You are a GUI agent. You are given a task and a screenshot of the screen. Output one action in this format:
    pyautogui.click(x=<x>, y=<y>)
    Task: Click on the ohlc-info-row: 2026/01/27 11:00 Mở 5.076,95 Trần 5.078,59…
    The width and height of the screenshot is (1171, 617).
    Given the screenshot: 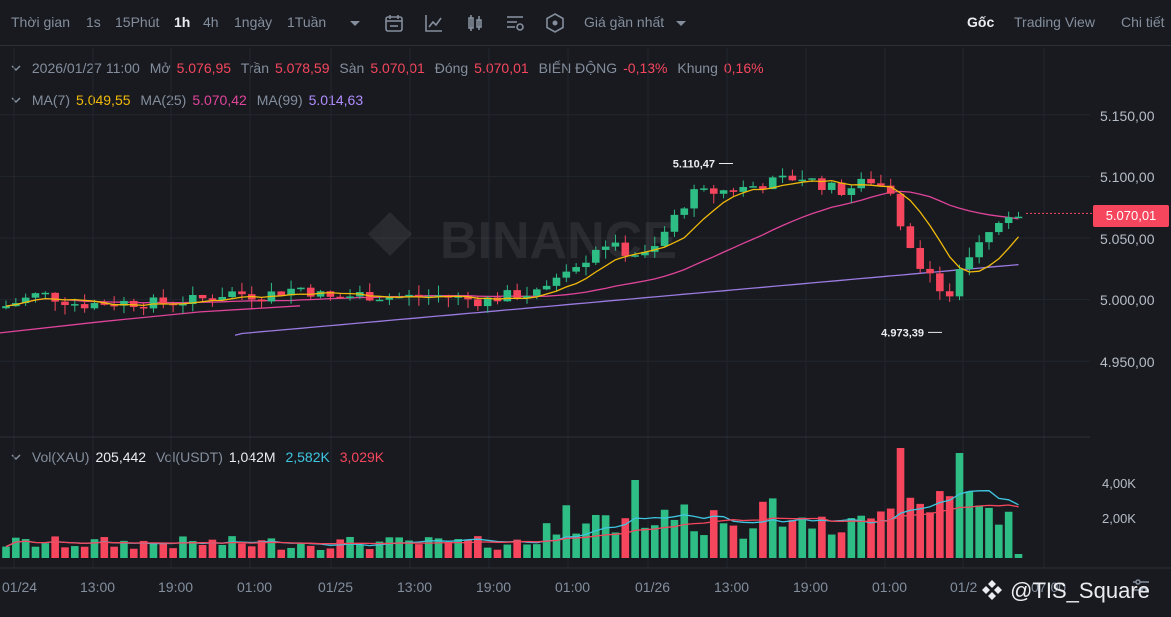 What is the action you would take?
    pyautogui.click(x=390, y=68)
    